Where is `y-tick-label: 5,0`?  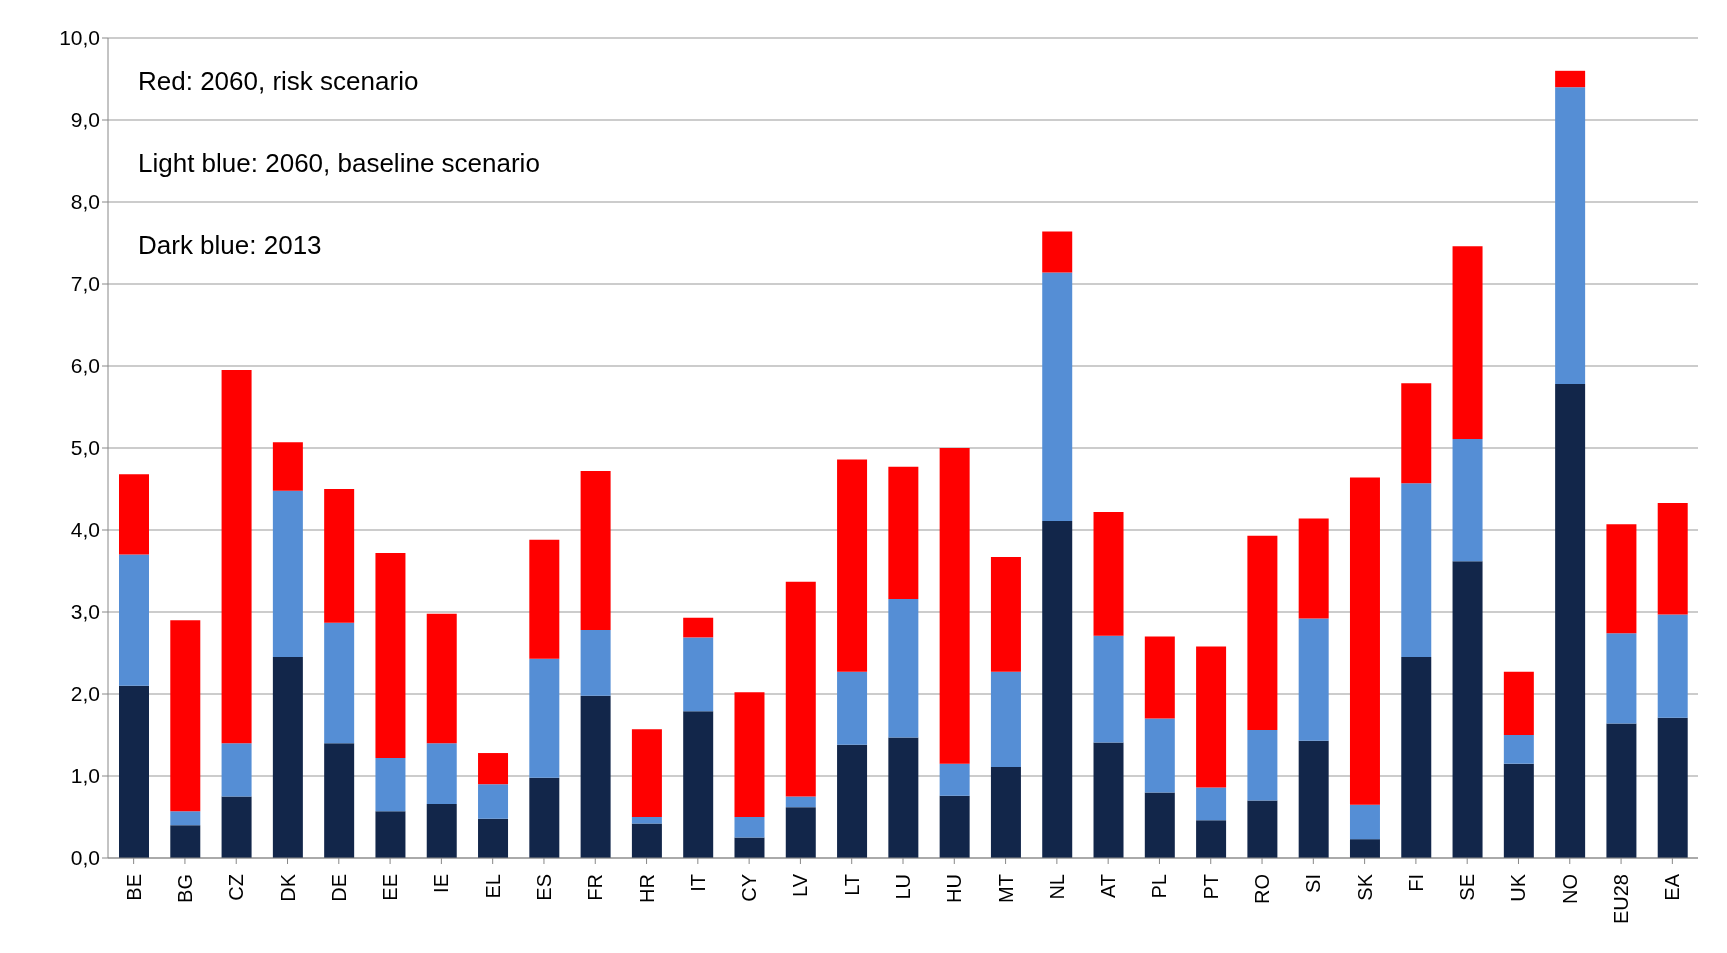 y-tick-label: 5,0 is located at coordinates (85, 448).